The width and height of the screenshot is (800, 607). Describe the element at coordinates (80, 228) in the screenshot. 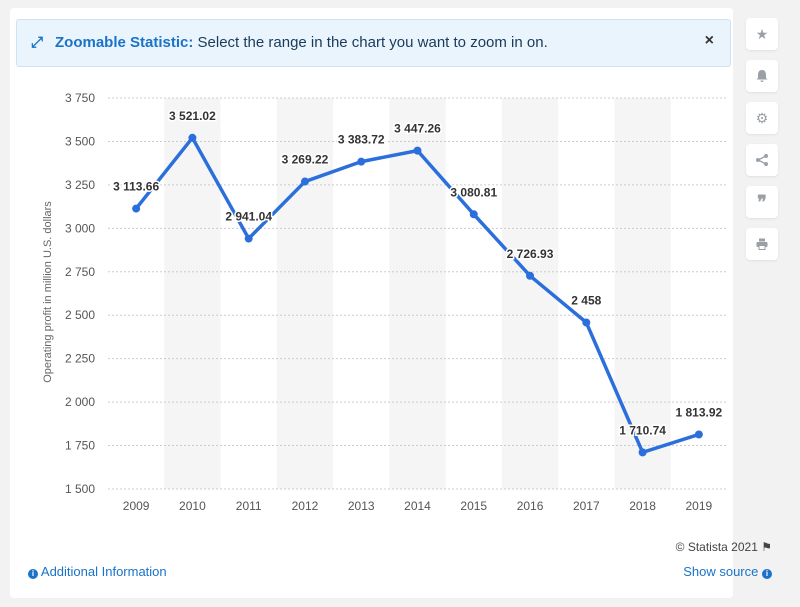

I see `y-tick-label: 3 000` at that location.